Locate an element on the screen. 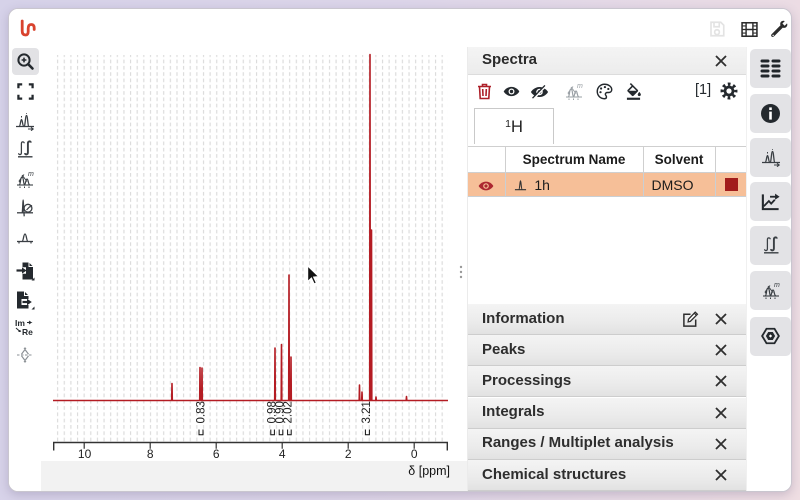 This screenshot has height=500, width=800. svg-text: 0 is located at coordinates (414, 454).